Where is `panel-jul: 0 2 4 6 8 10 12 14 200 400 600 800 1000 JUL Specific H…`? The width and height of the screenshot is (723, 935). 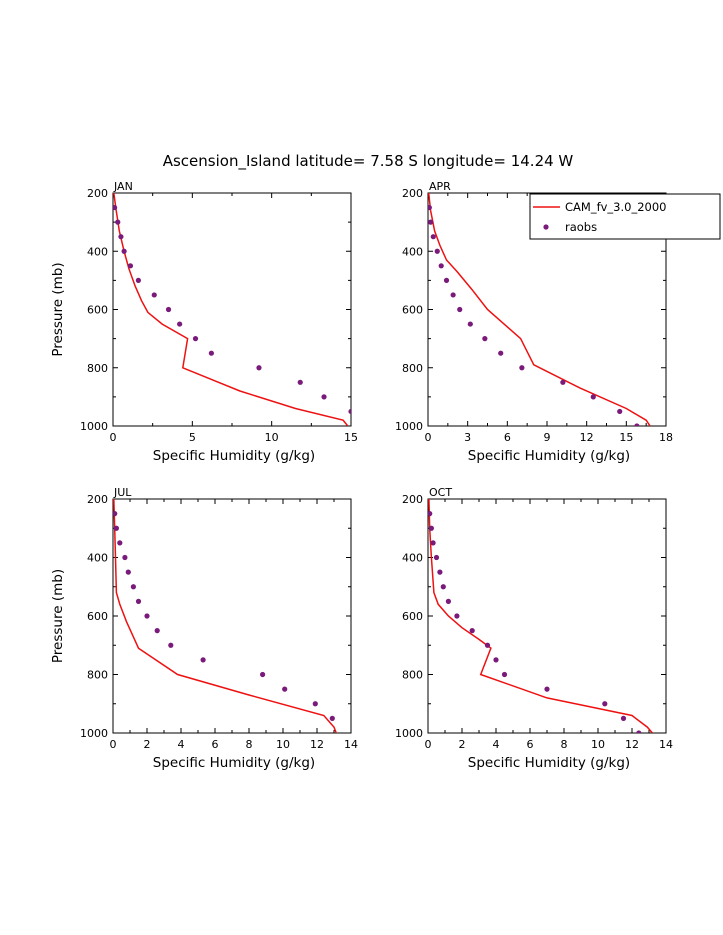
panel-jul: 0 2 4 6 8 10 12 14 200 400 600 800 1000 JUL Specific H… is located at coordinates (204, 628).